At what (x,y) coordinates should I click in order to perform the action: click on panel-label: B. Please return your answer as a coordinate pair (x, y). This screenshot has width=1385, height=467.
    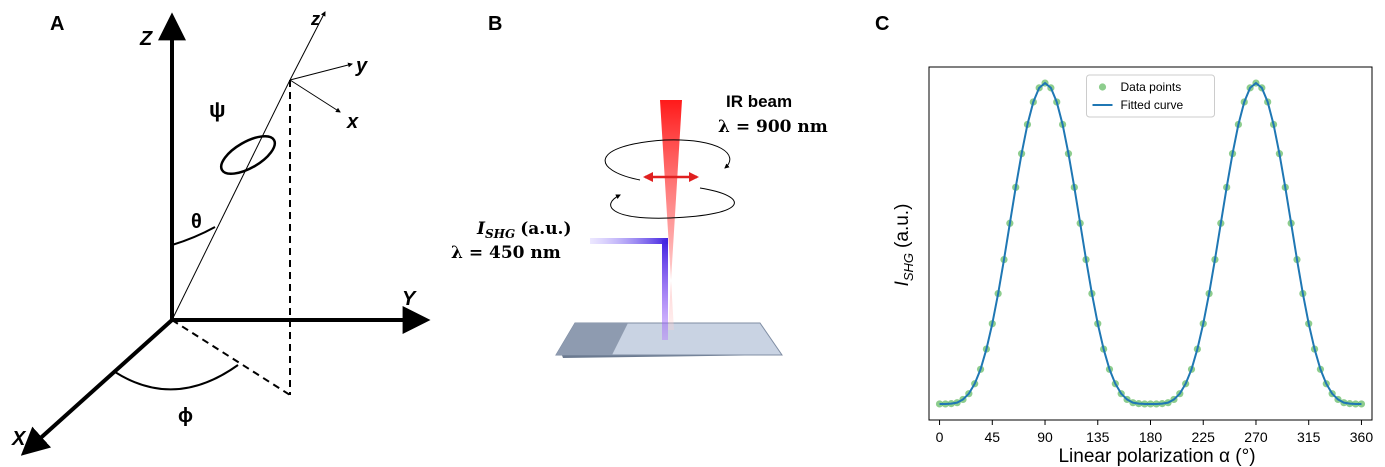
    Looking at the image, I should click on (495, 24).